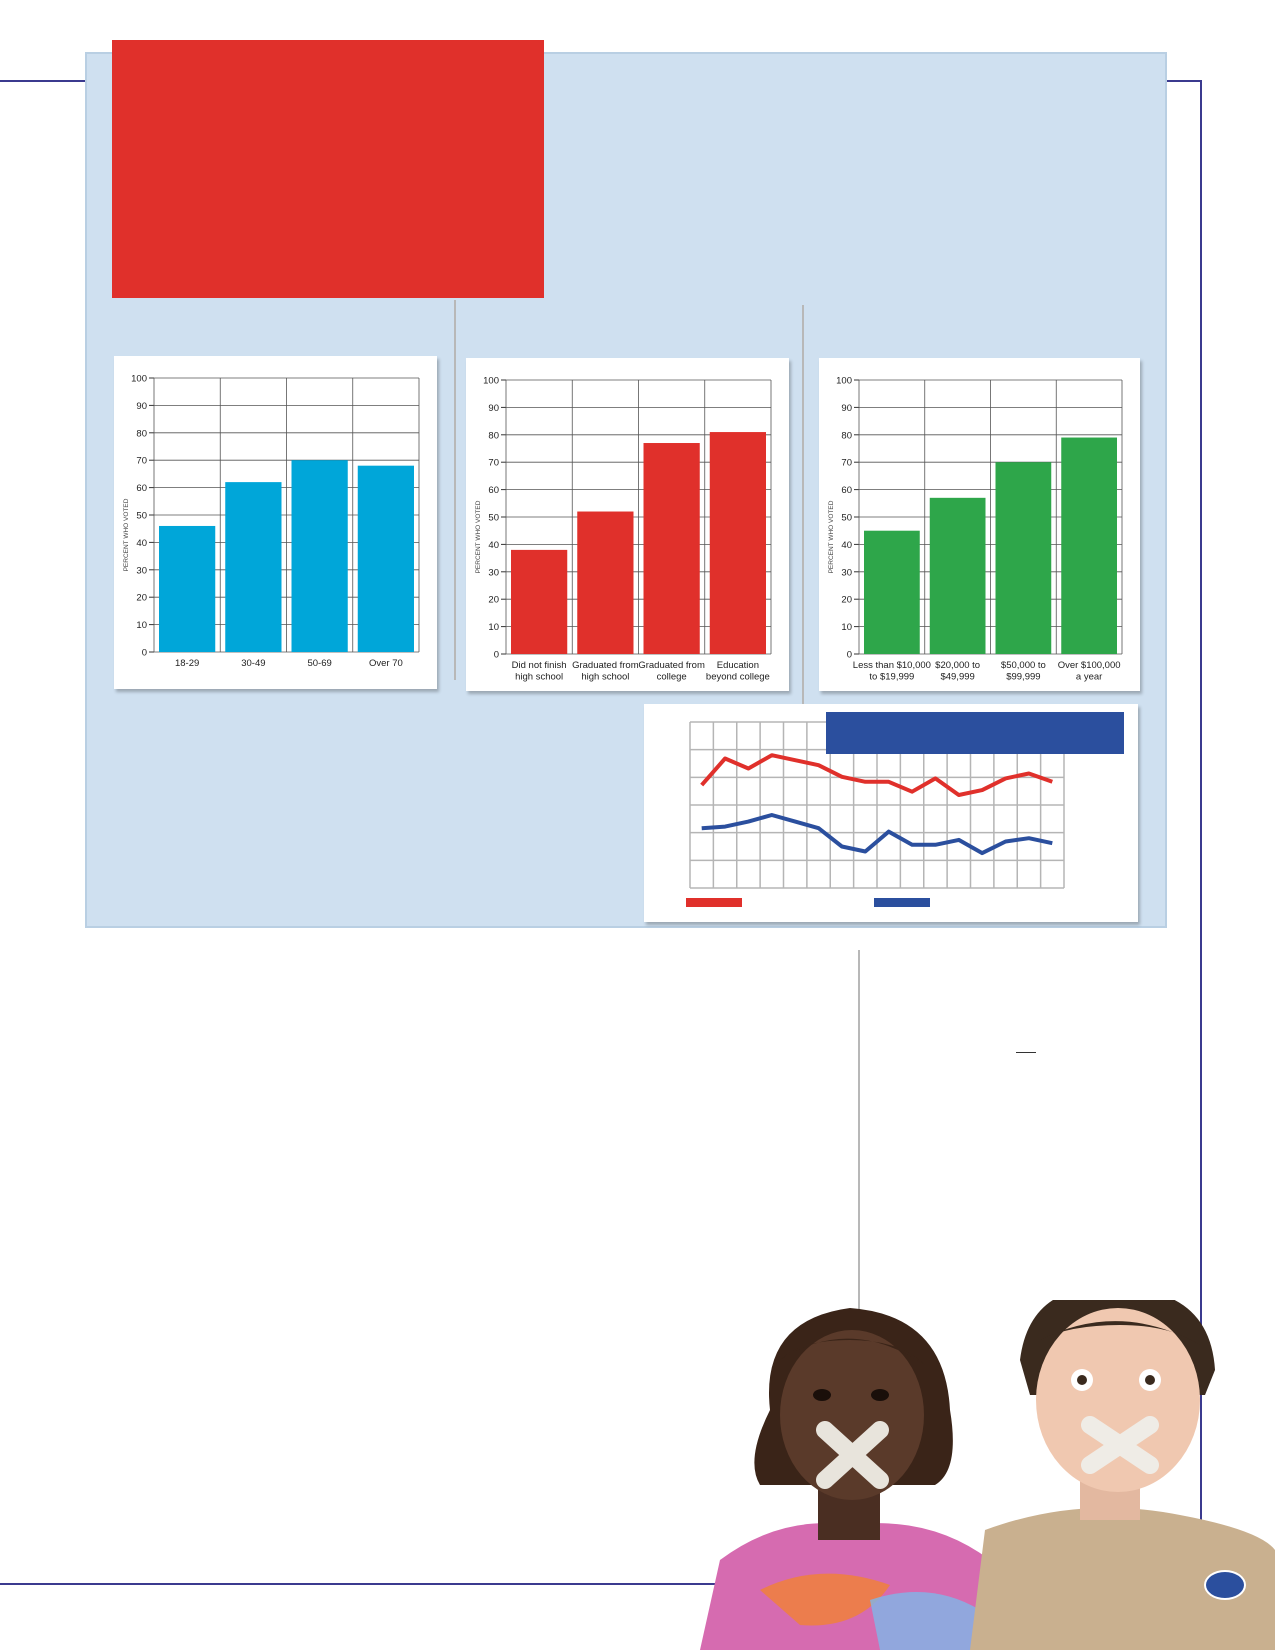 This screenshot has height=1650, width=1275. I want to click on x-tick-label: $20,000 to $49,999, so click(957, 671).